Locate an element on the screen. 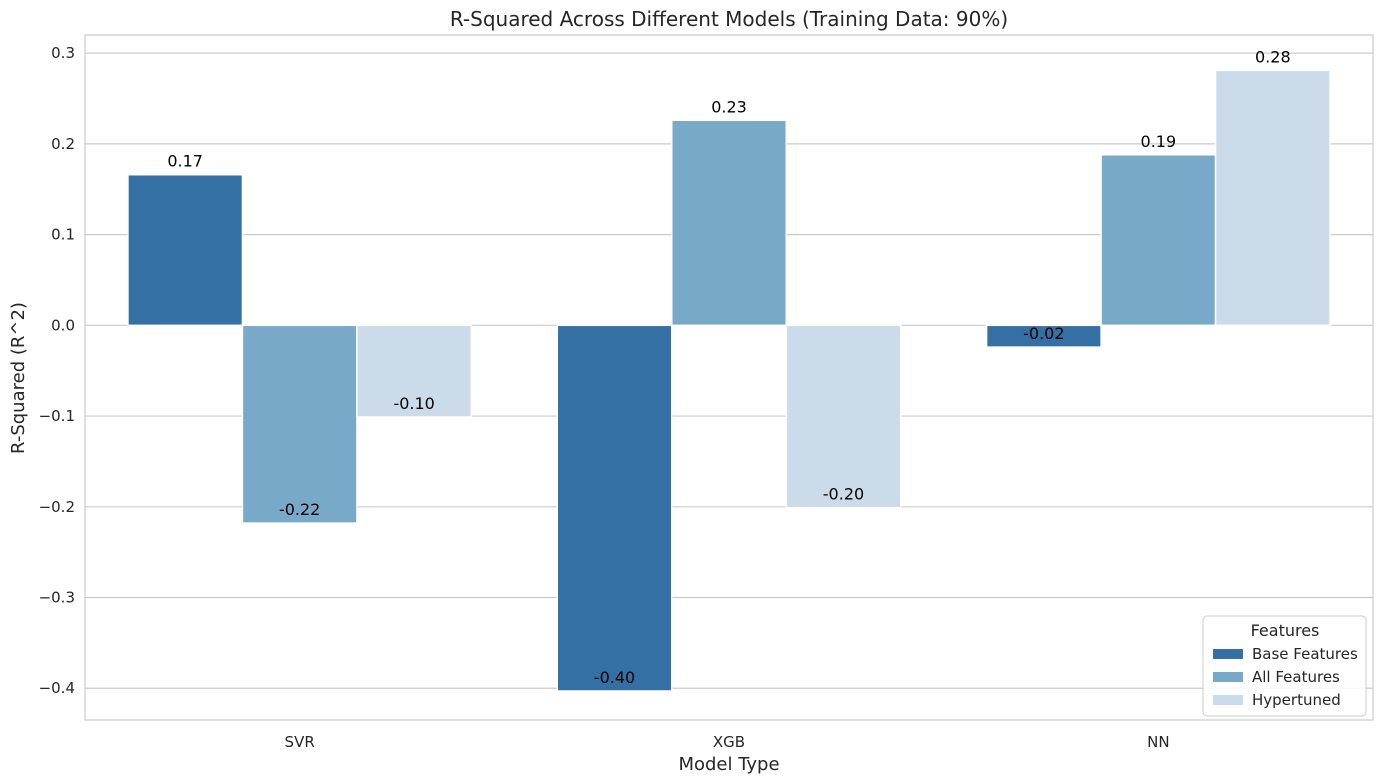 This screenshot has width=1384, height=784. y-tick-label: −0.1 is located at coordinates (57, 416).